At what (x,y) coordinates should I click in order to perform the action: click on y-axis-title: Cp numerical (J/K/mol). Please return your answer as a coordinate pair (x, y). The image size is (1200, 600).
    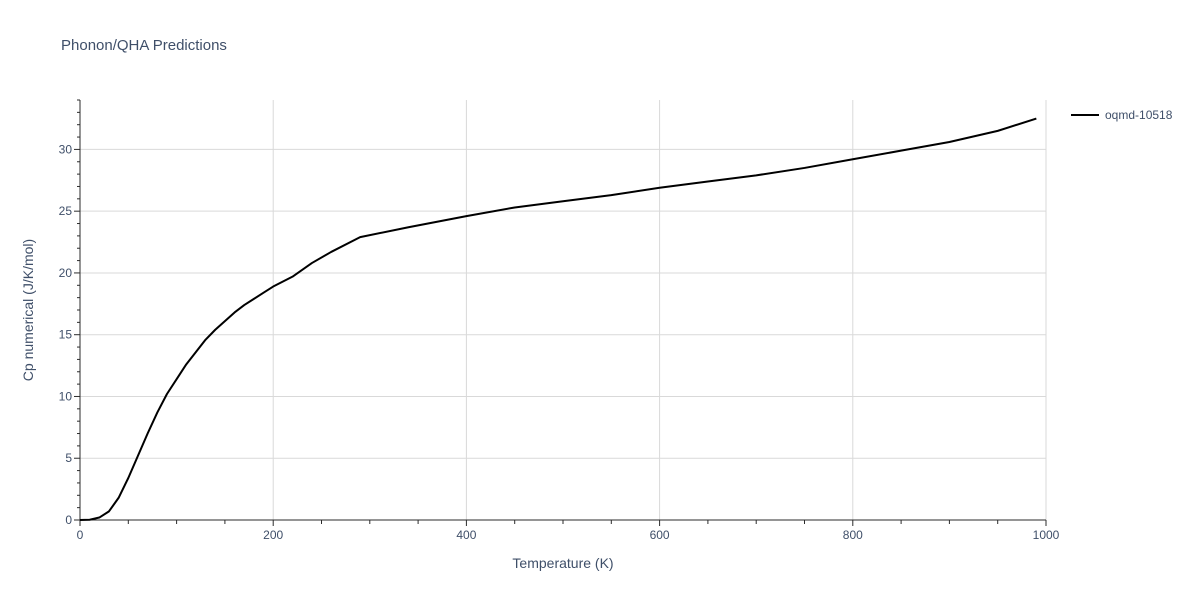
    Looking at the image, I should click on (28, 310).